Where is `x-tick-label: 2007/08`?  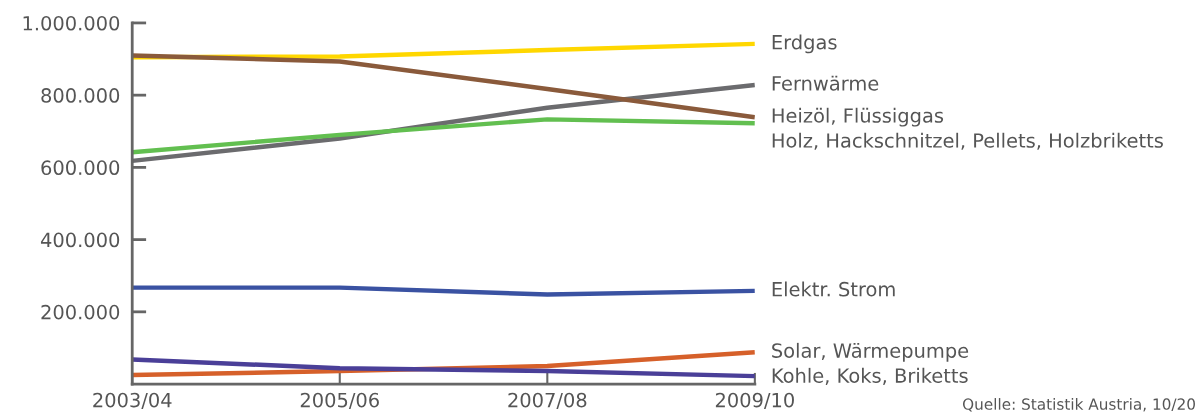
x-tick-label: 2007/08 is located at coordinates (547, 400).